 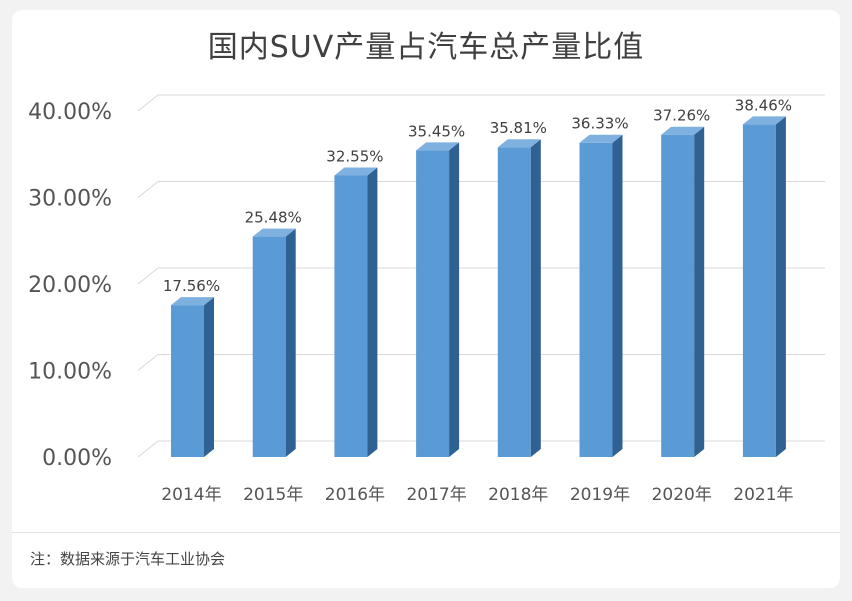 I want to click on chart-title: 国内SUV产量占汽车总产量比值, so click(x=426, y=47).